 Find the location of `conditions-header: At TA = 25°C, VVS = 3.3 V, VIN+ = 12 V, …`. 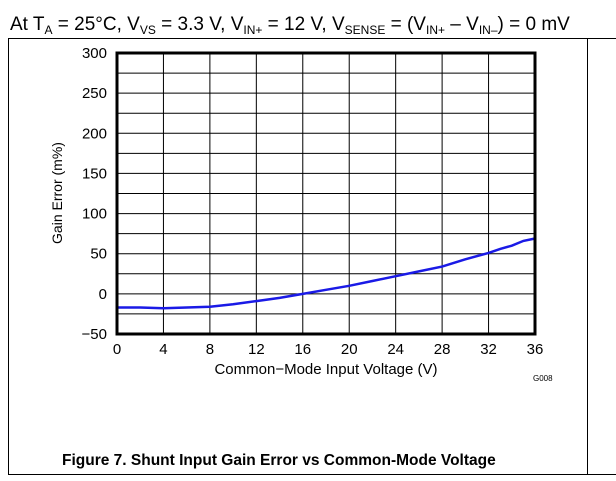

conditions-header: At TA = 25°C, VVS = 3.3 V, VIN+ = 12 V, … is located at coordinates (290, 25).